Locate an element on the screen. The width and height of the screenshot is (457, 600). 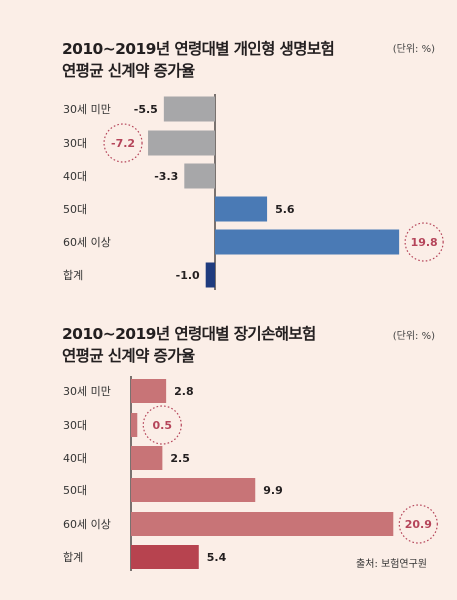
value-label: 5.4 is located at coordinates (217, 557).